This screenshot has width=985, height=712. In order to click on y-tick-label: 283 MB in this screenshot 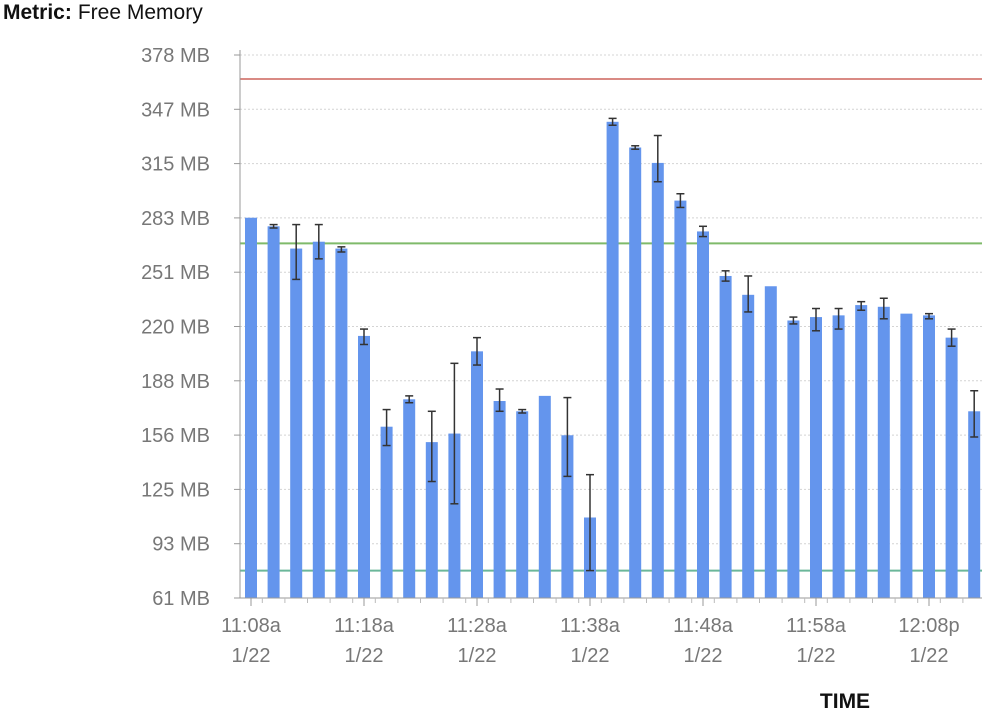, I will do `click(175, 219)`.